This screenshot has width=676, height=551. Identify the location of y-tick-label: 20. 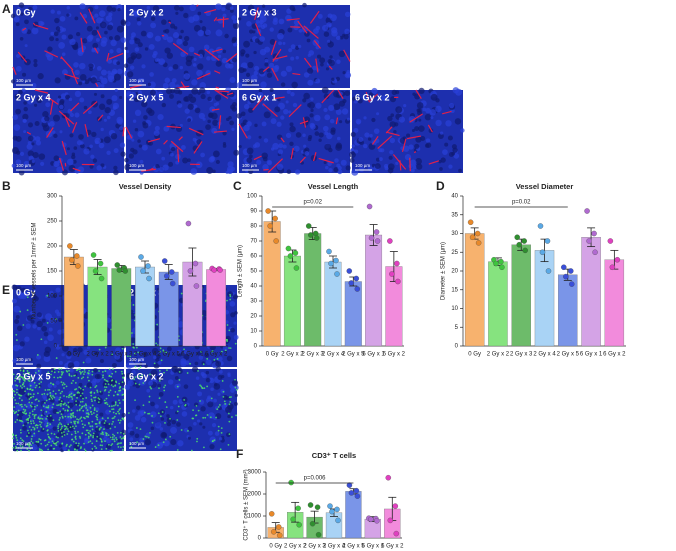
(253, 317).